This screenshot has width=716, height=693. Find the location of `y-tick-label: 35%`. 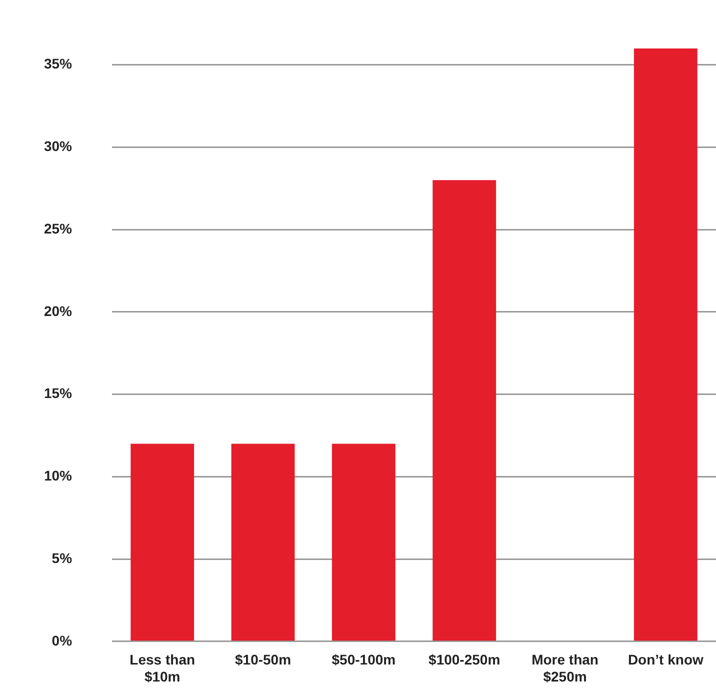

y-tick-label: 35% is located at coordinates (58, 64).